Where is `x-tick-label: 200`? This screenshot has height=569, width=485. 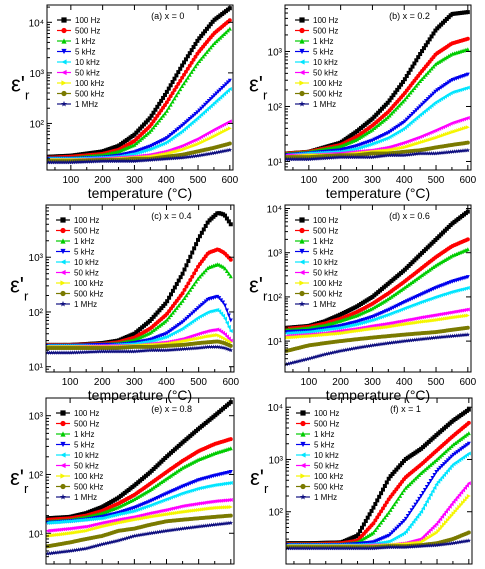 x-tick-label: 200 is located at coordinates (102, 382).